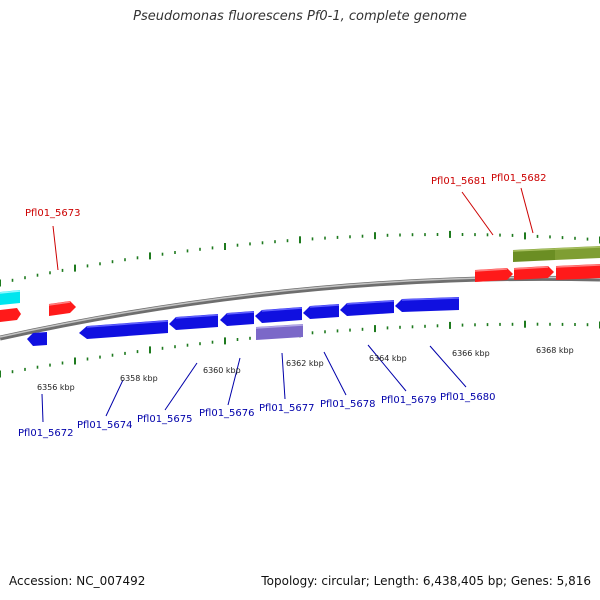 The width and height of the screenshot is (600, 600). I want to click on tick-label-6366: 6366 kbp, so click(471, 353).